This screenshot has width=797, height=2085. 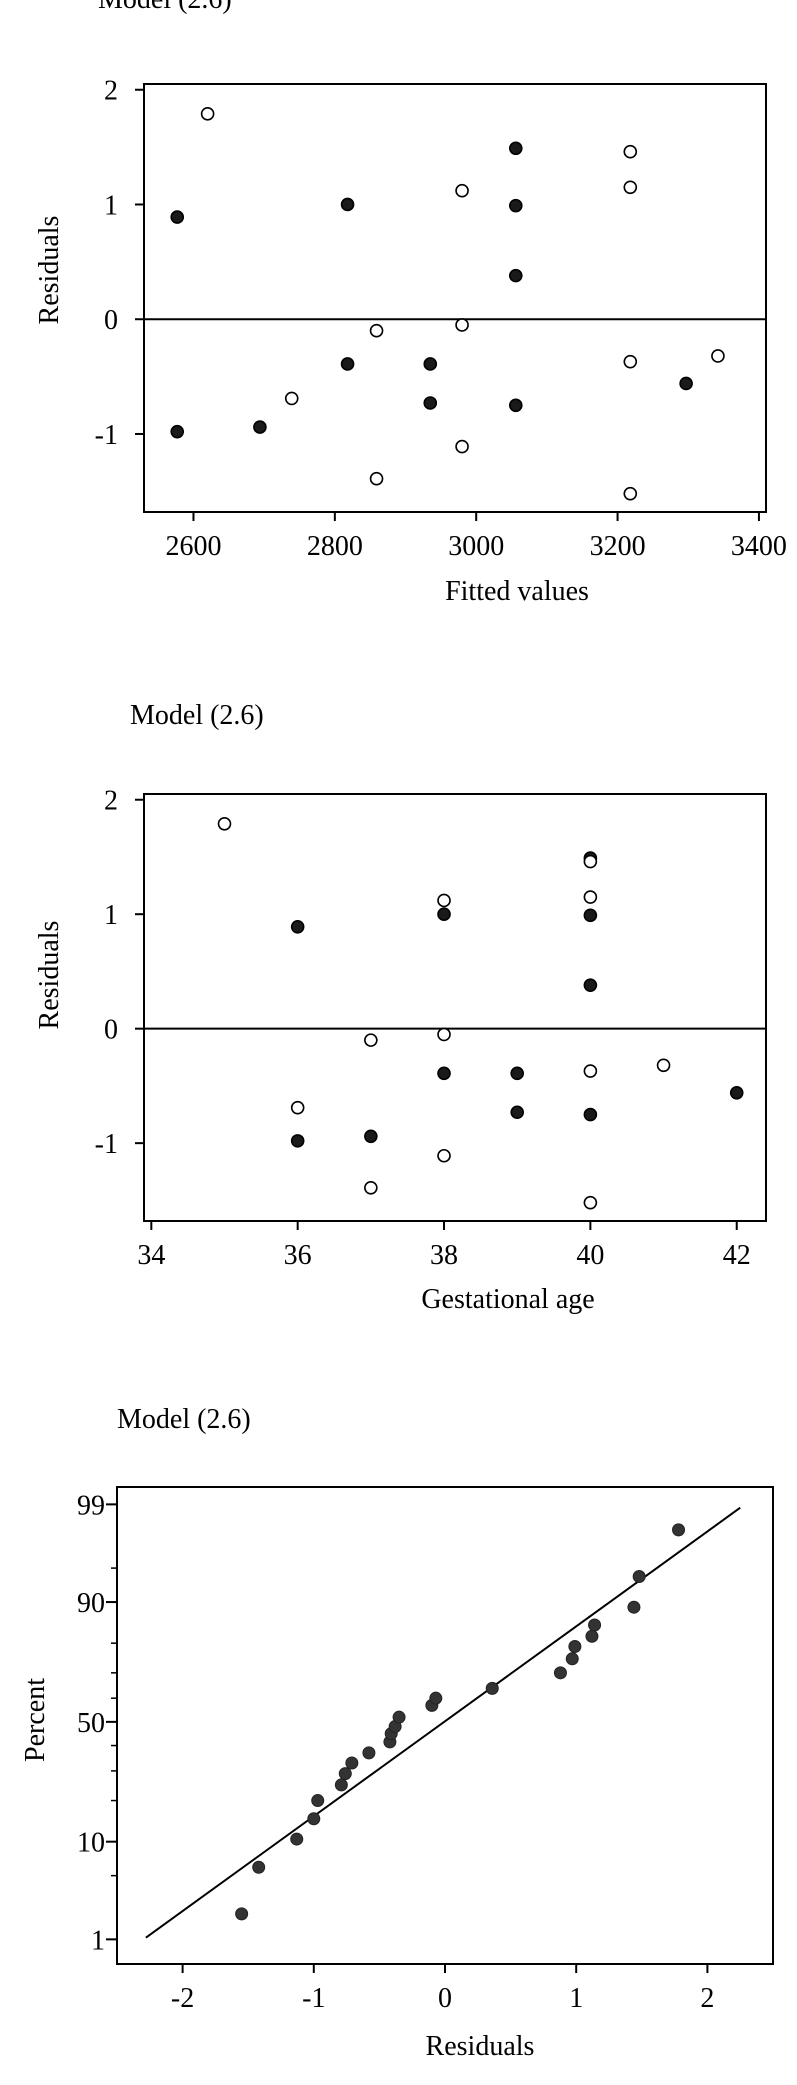 What do you see at coordinates (517, 591) in the screenshot?
I see `chart-1-x-axis-label: Fitted values` at bounding box center [517, 591].